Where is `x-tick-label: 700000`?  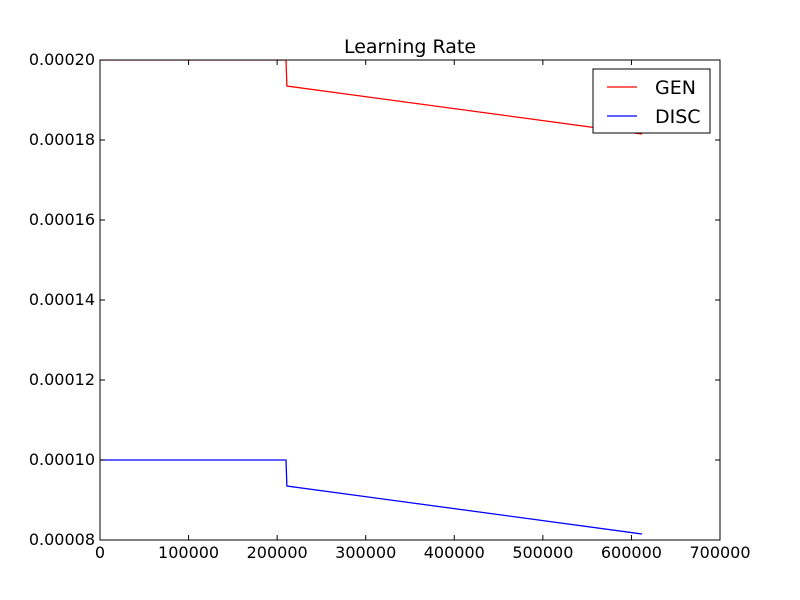 x-tick-label: 700000 is located at coordinates (719, 552).